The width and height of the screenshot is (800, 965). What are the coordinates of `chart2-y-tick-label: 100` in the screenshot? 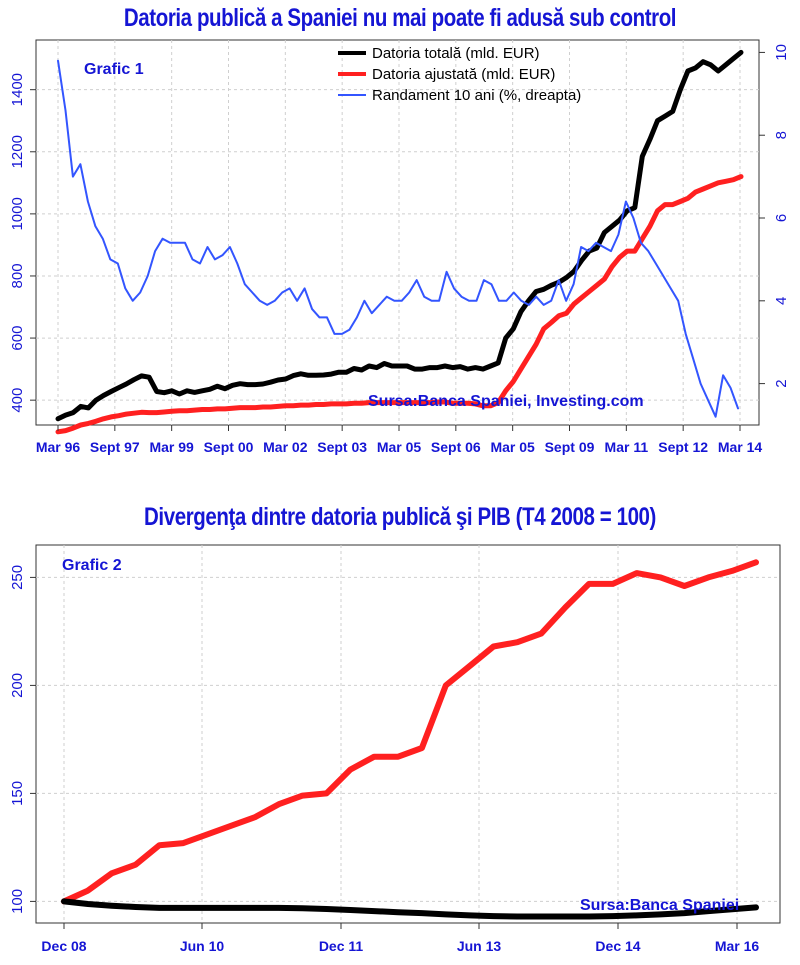 It's located at (17, 901).